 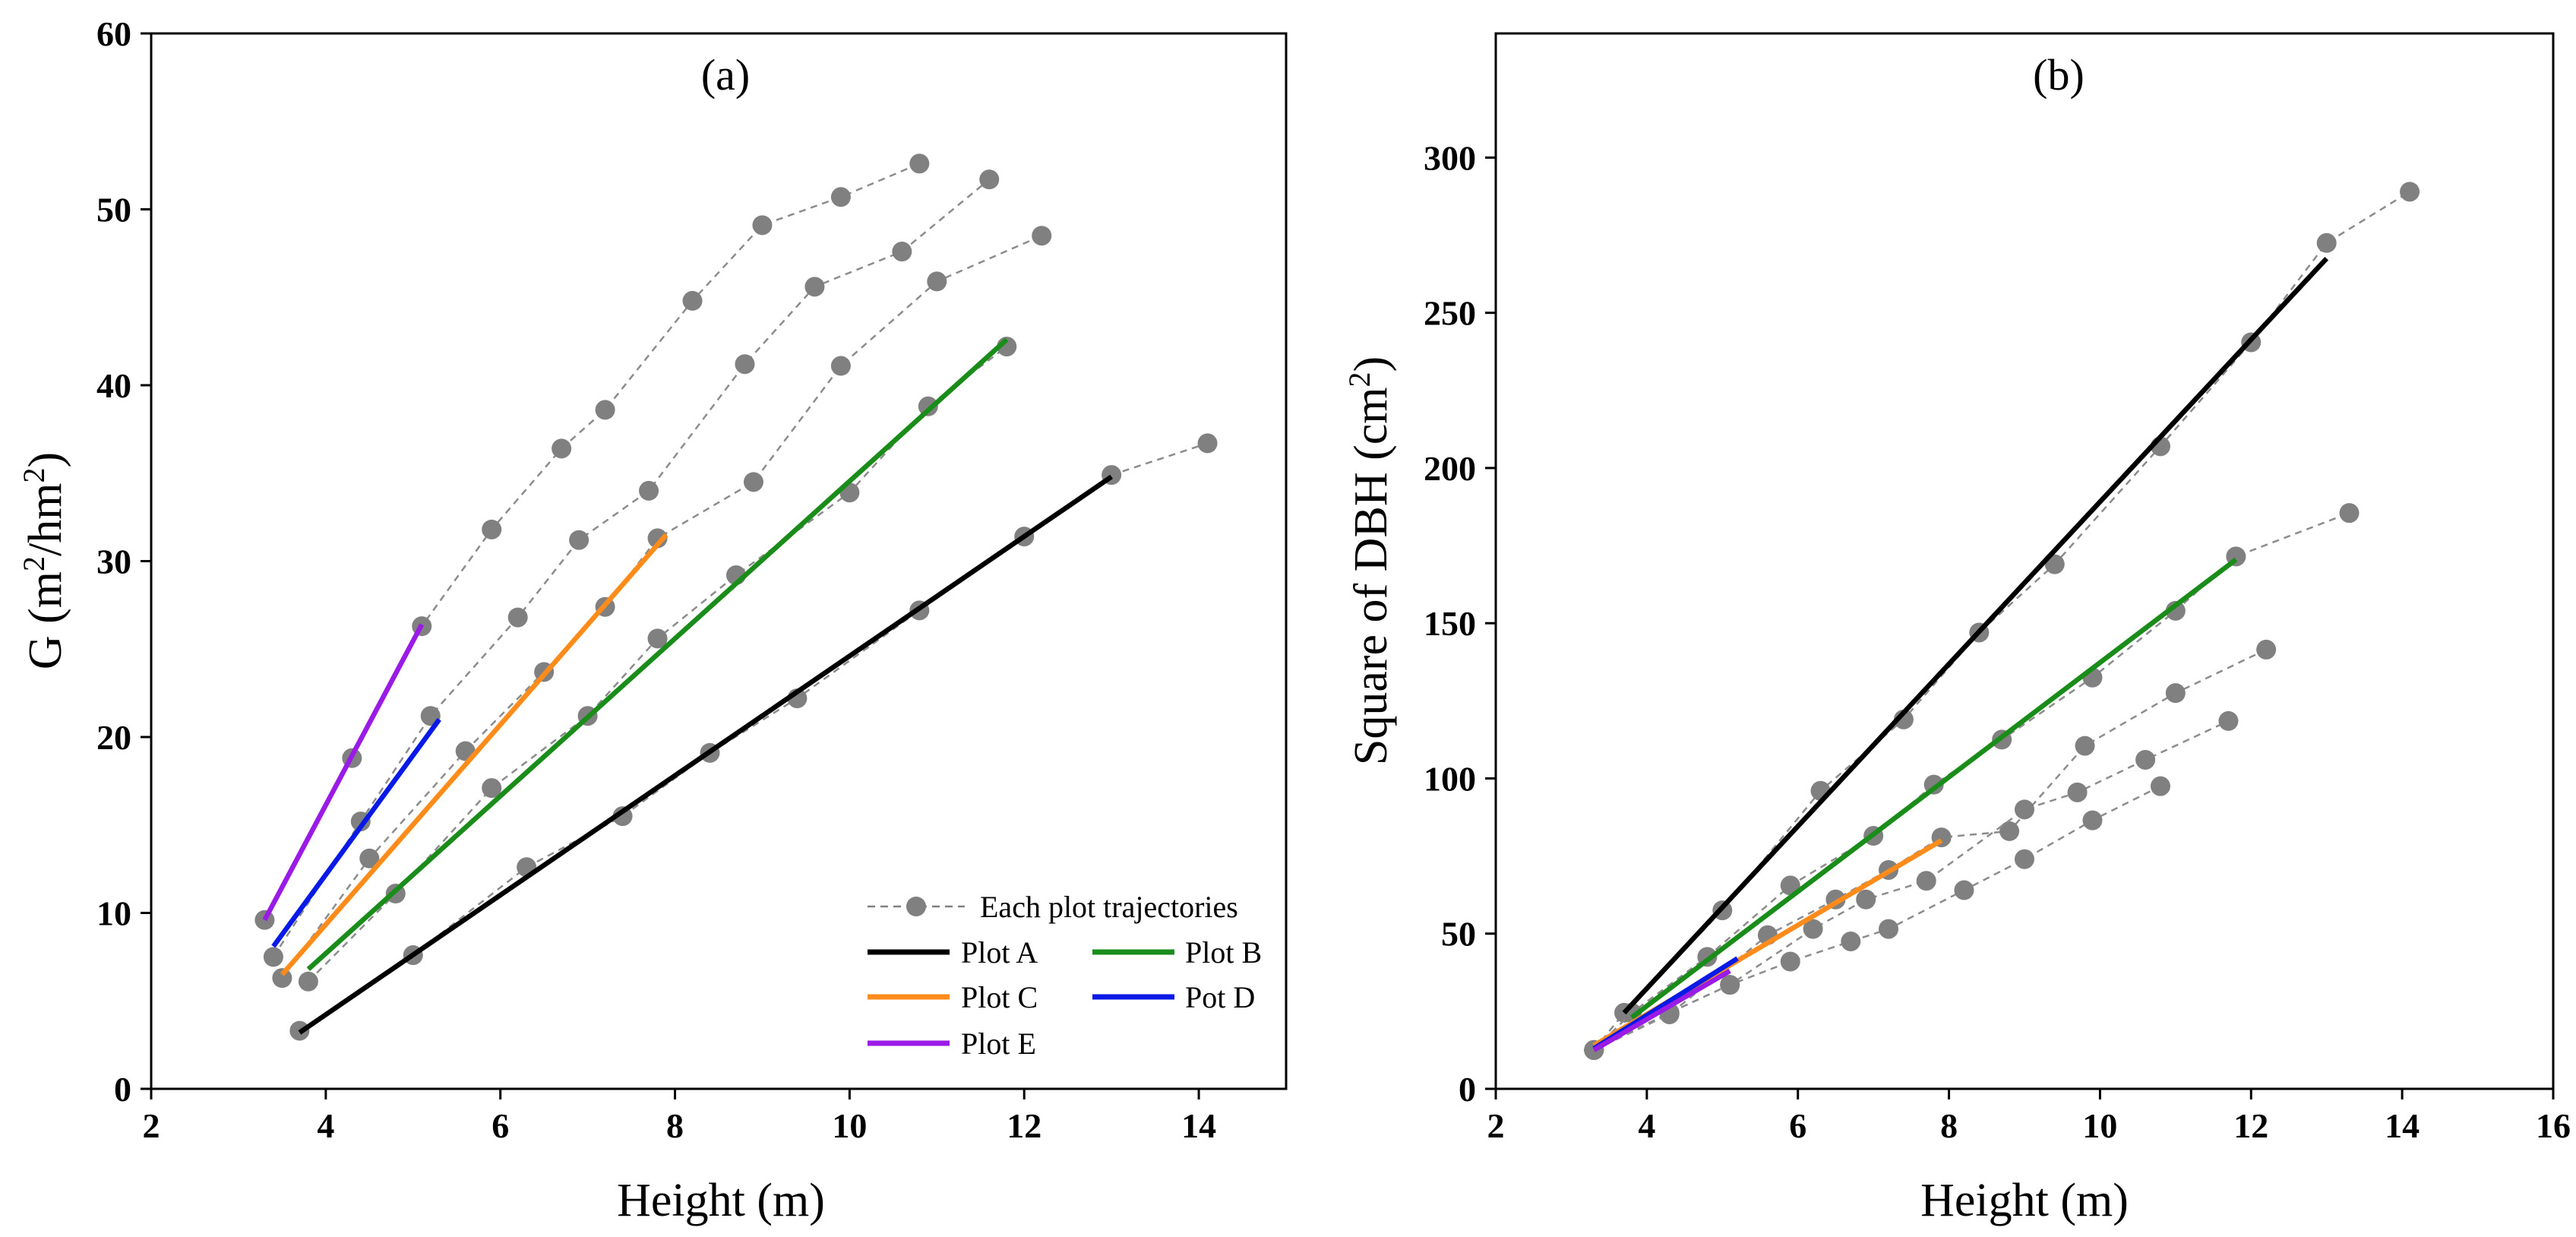 What do you see at coordinates (849, 1125) in the screenshot?
I see `panel-a-x-tick-label: 10` at bounding box center [849, 1125].